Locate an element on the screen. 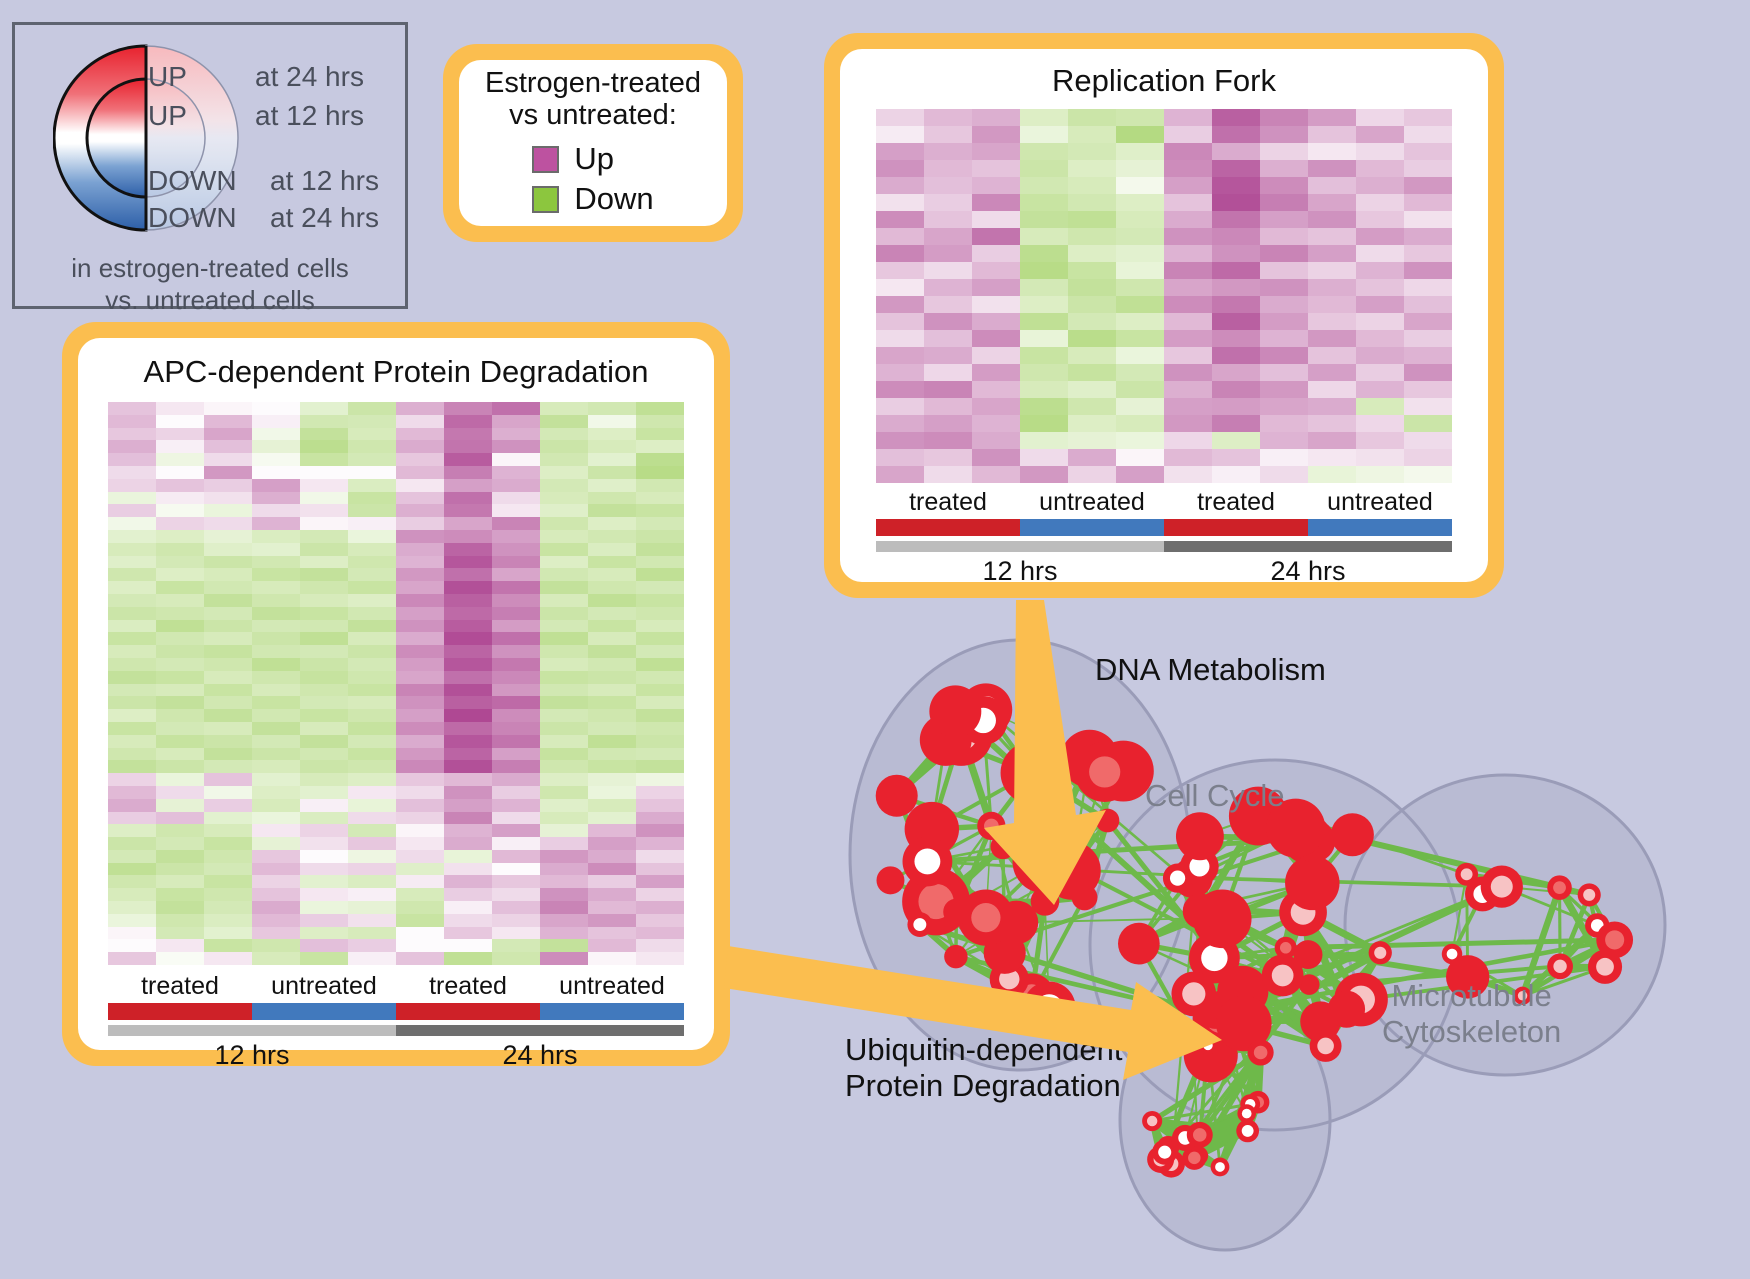 The width and height of the screenshot is (1750, 1279). network-edge is located at coordinates (1459, 914).